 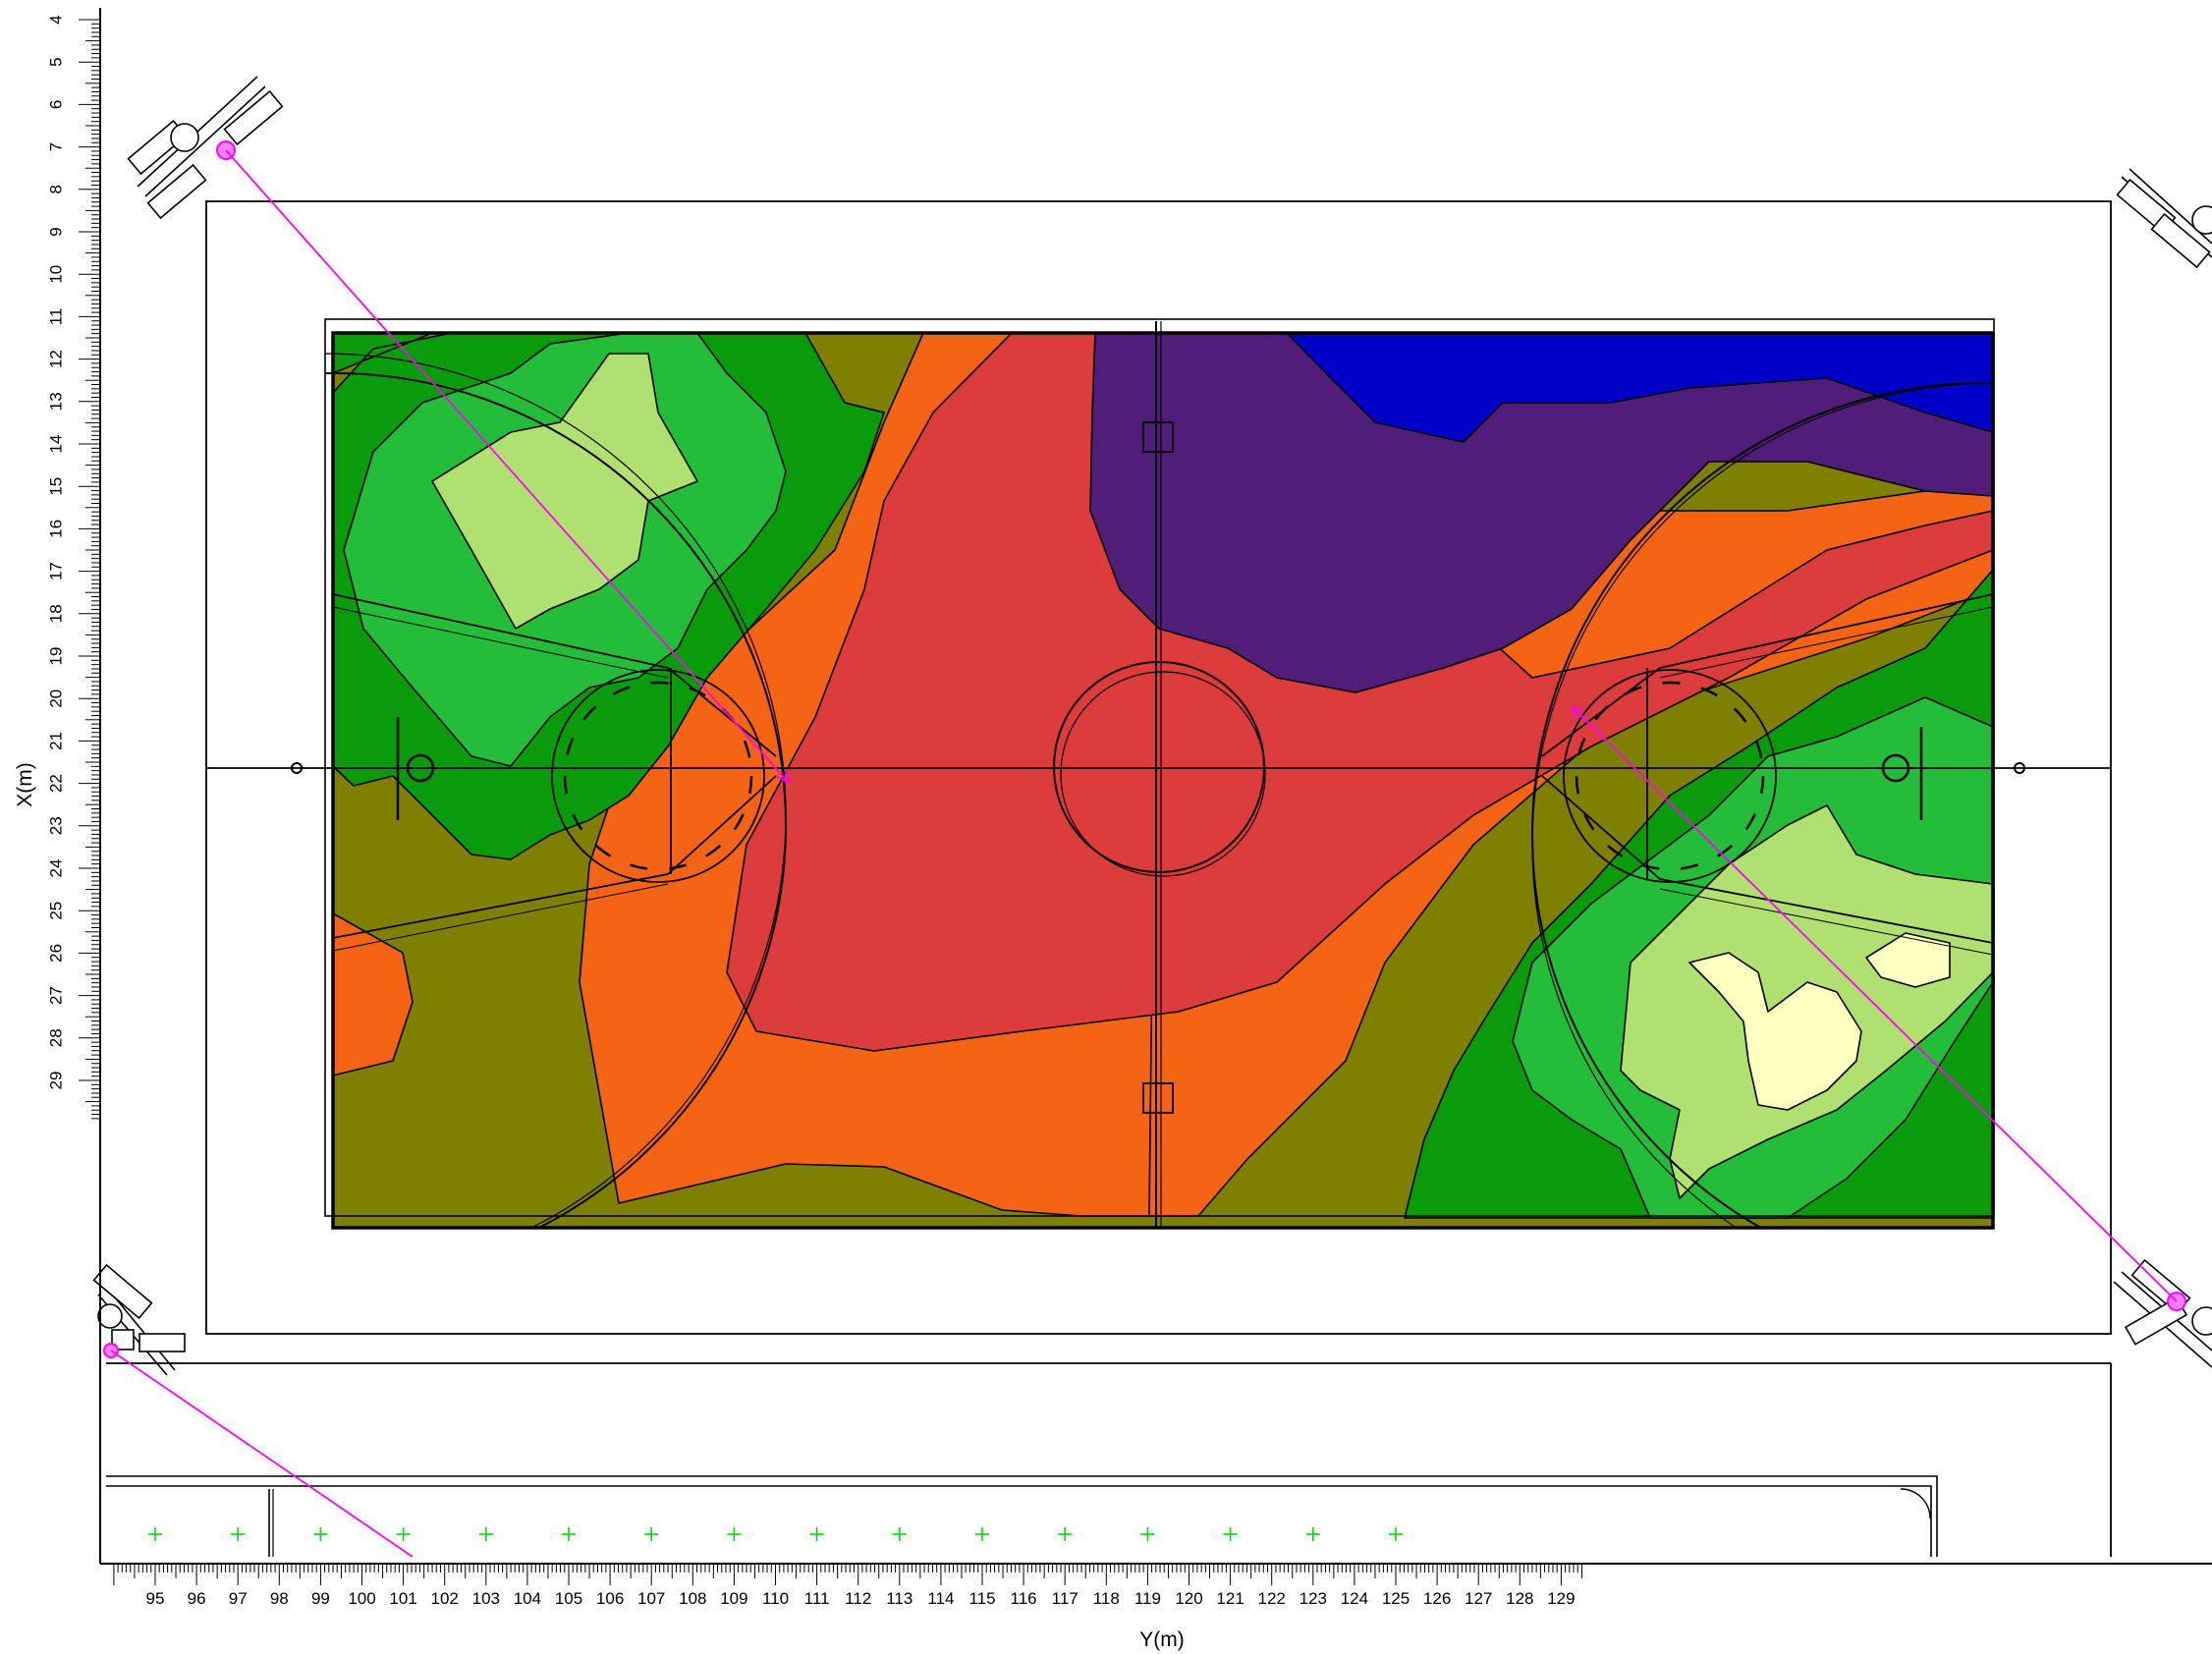 I want to click on y-tick-label: 17, so click(x=55, y=571).